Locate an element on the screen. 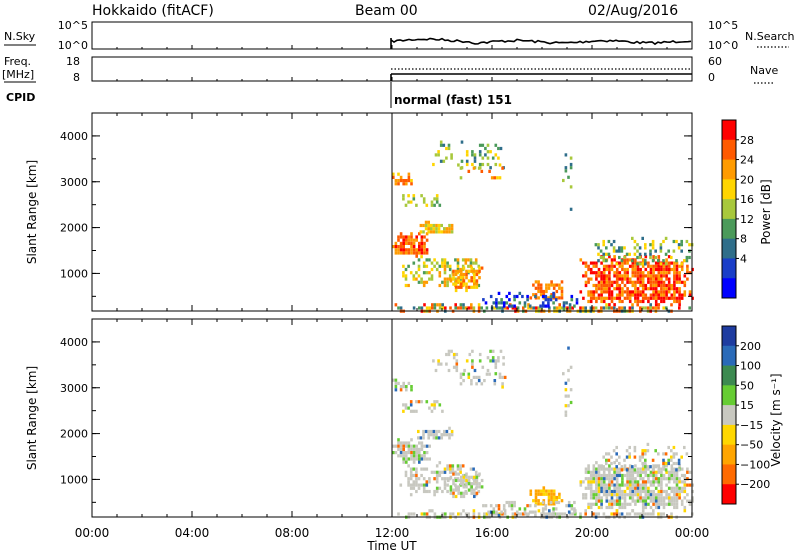 Image resolution: width=800 pixels, height=554 pixels. colorbar-bin is located at coordinates (729, 169).